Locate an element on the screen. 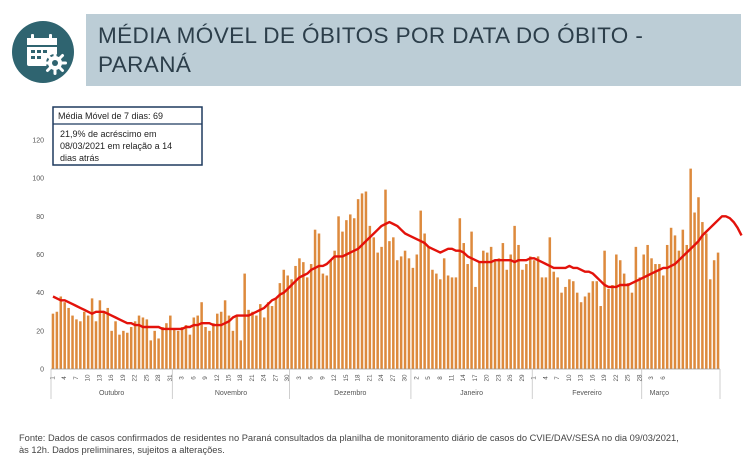 This screenshot has height=459, width=750. month-label: Dezembro is located at coordinates (350, 393).